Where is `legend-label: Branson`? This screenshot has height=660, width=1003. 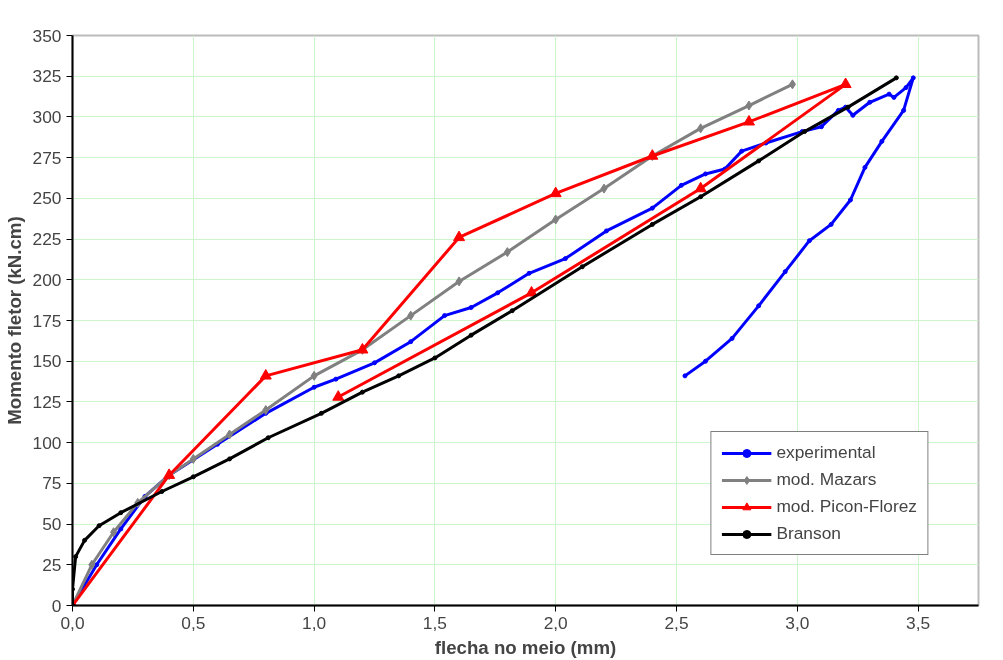 legend-label: Branson is located at coordinates (808, 533).